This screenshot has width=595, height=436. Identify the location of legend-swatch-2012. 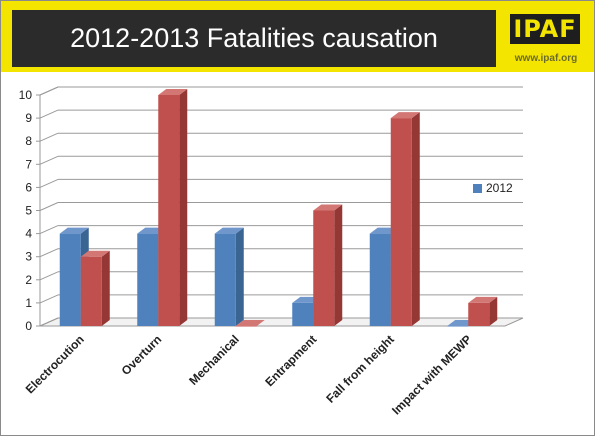
(477, 188).